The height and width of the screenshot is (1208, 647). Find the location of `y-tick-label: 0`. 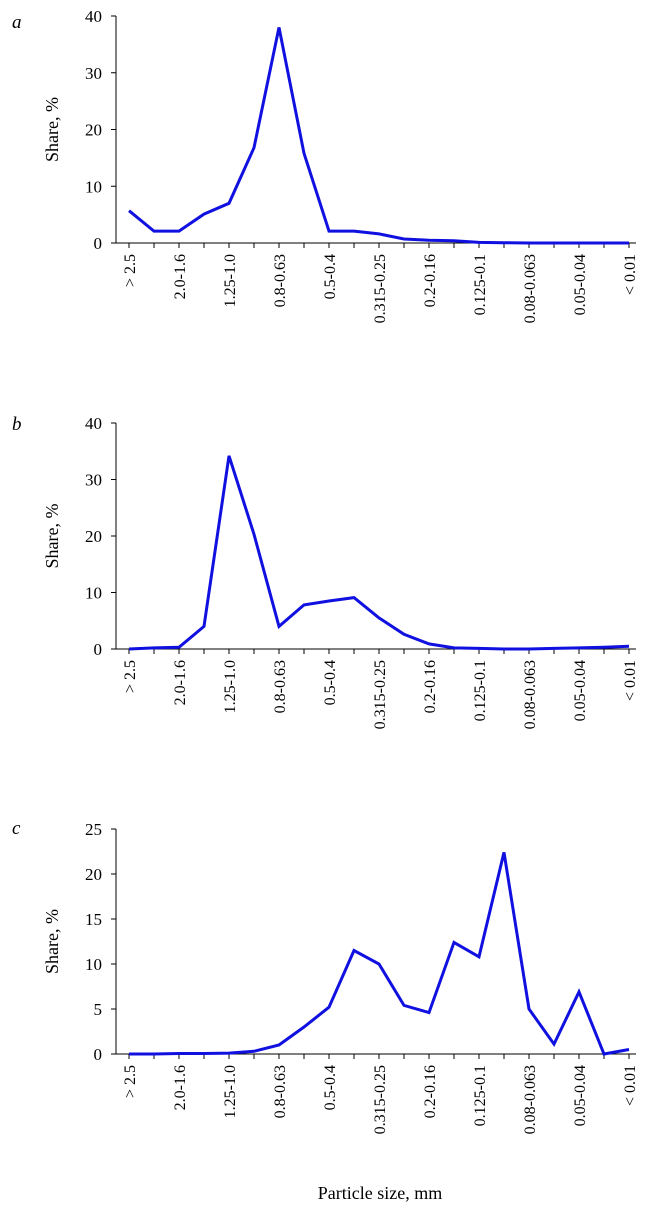

y-tick-label: 0 is located at coordinates (98, 1054).